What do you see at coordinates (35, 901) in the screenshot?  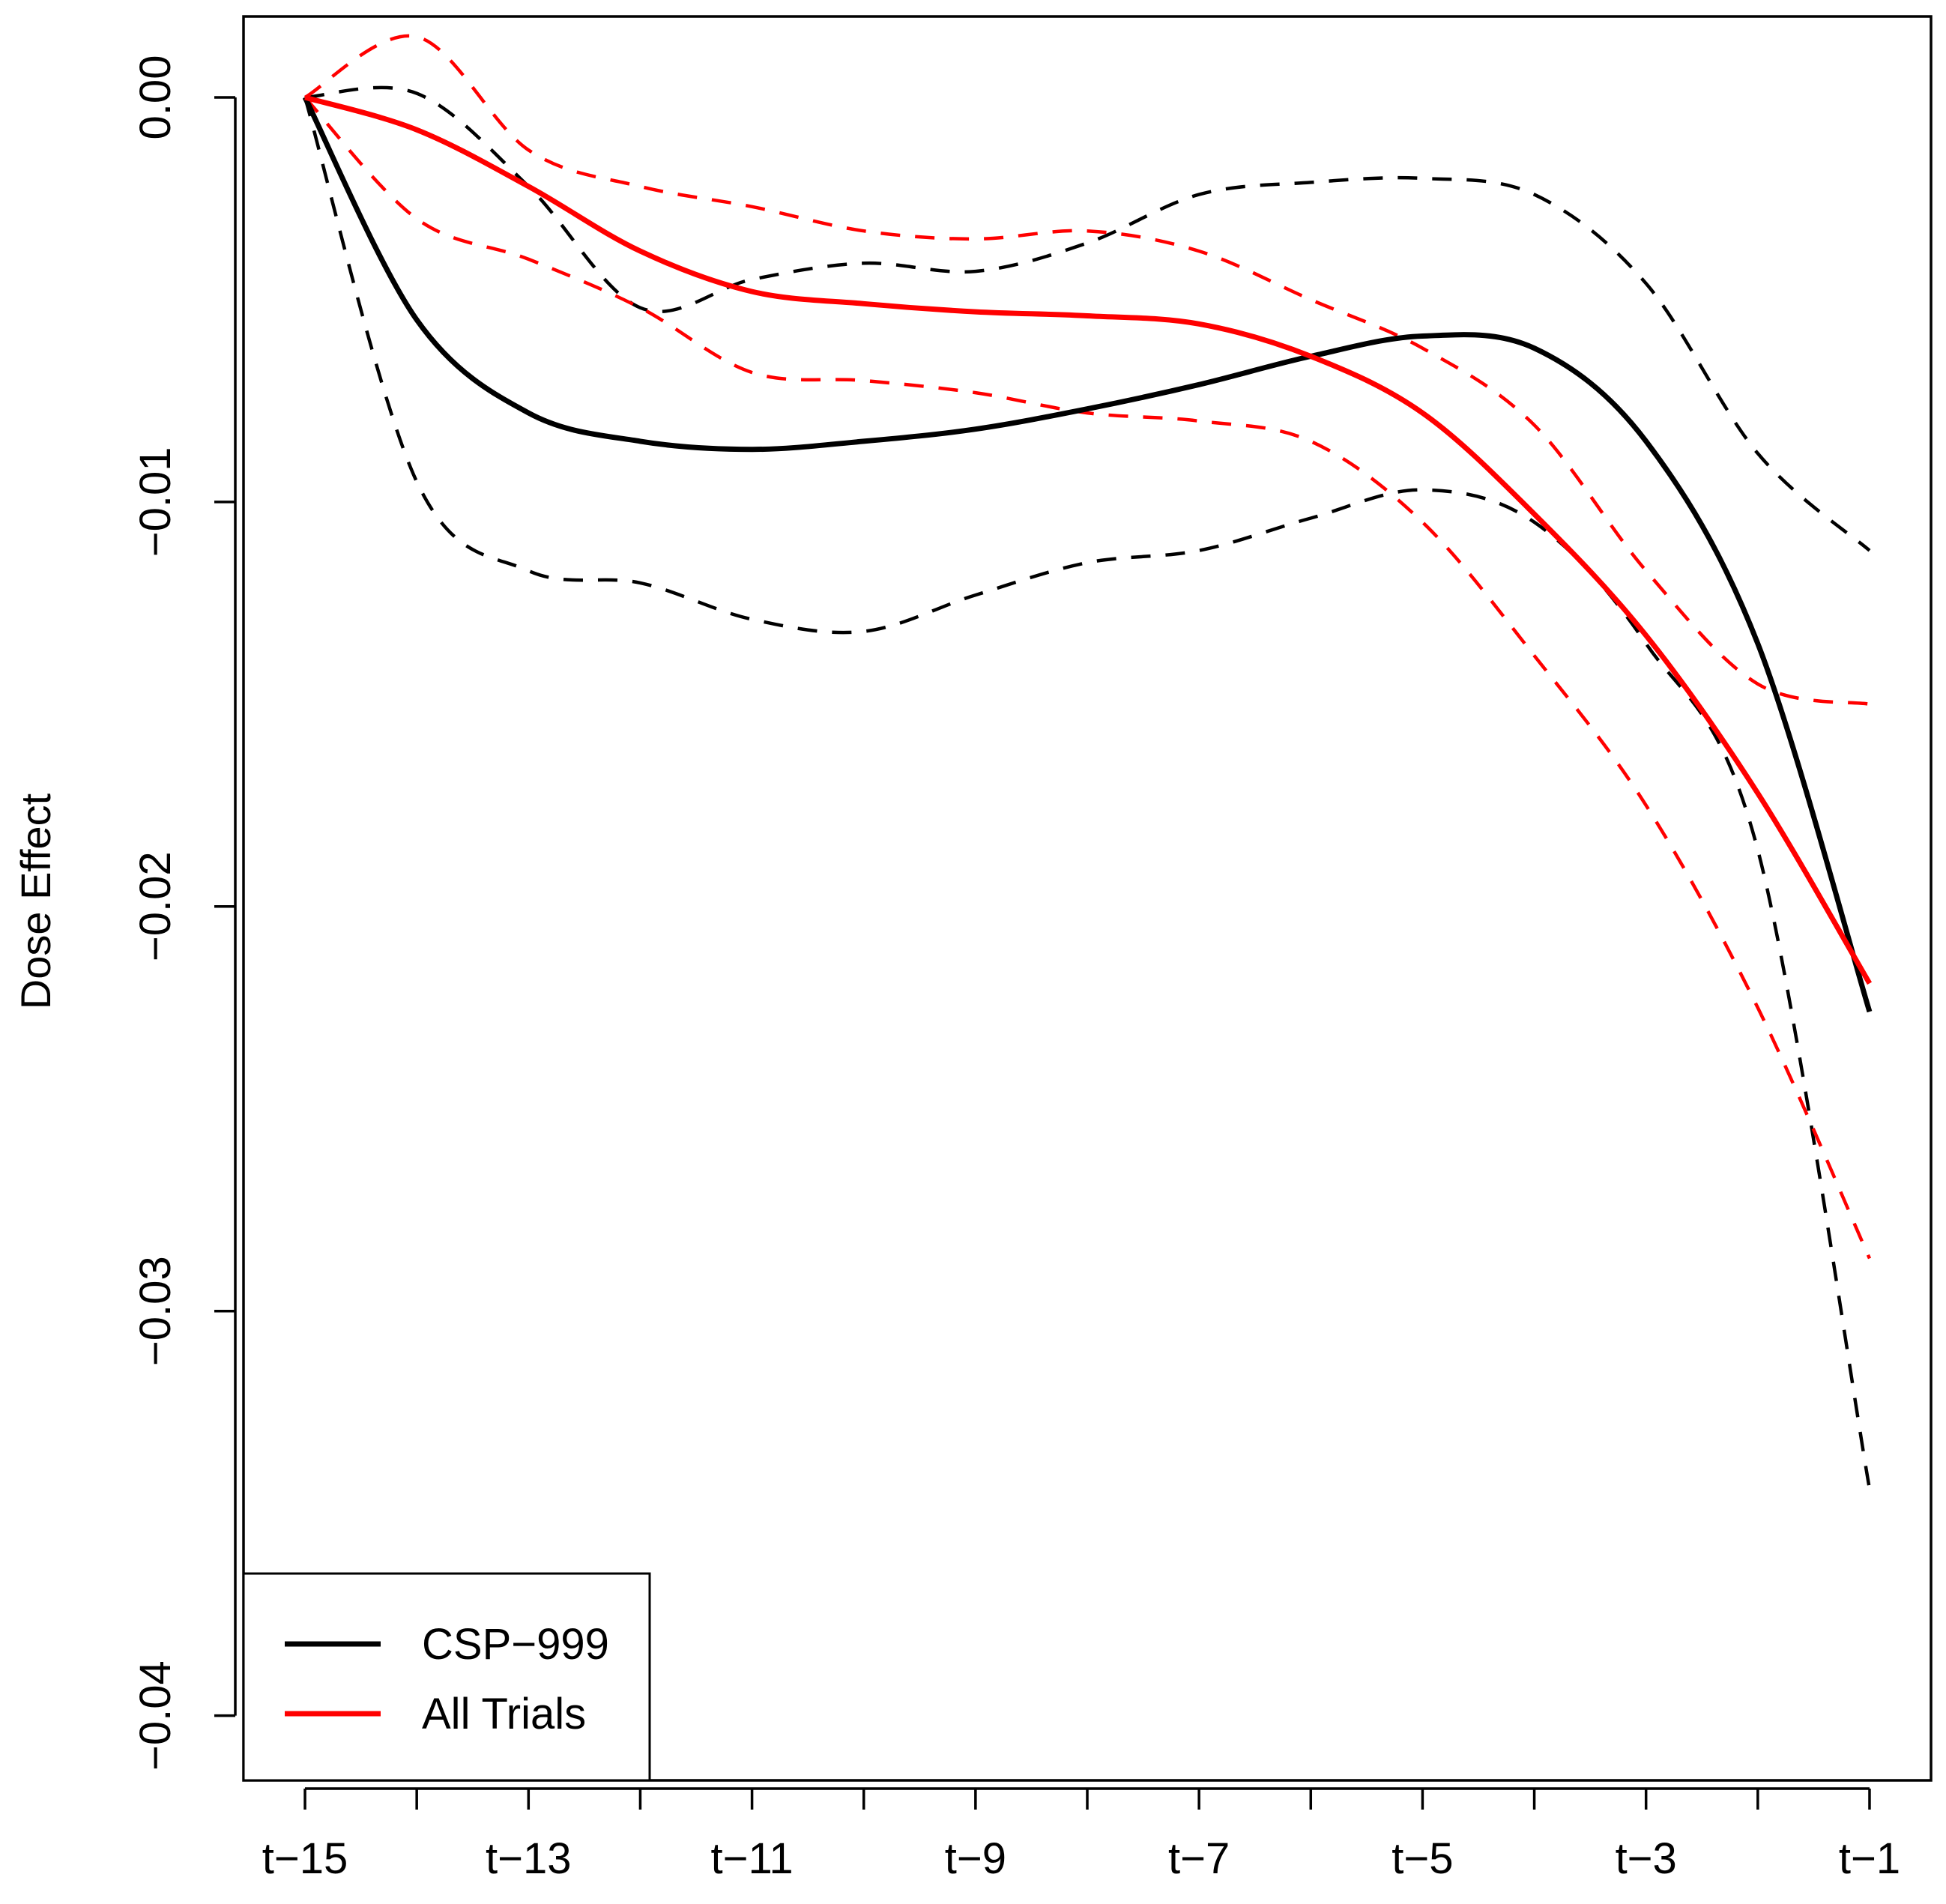 I see `y-axis-label: Dose Effect` at bounding box center [35, 901].